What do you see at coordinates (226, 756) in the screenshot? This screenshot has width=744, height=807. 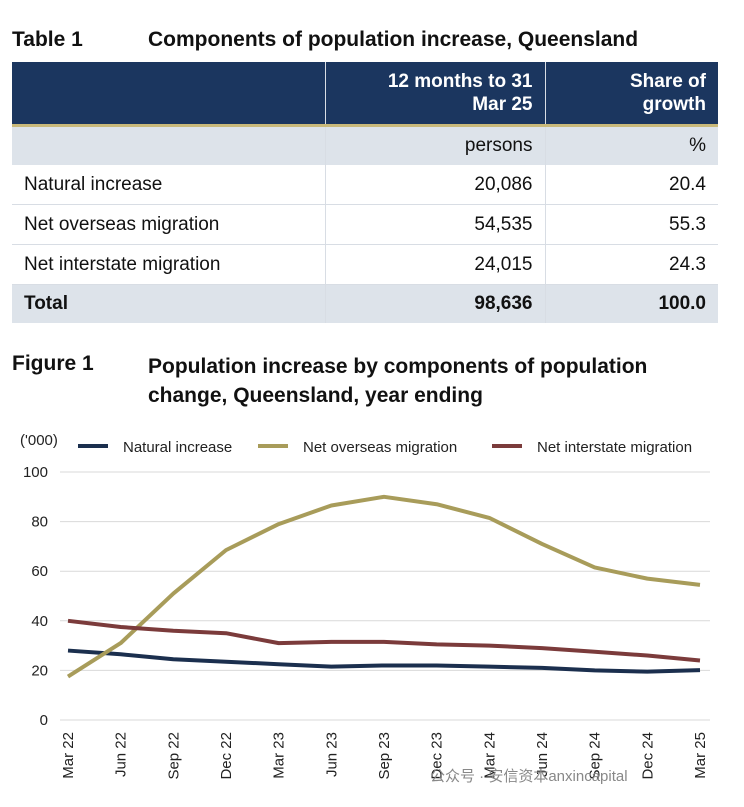 I see `x-tick-label: Dec 22` at bounding box center [226, 756].